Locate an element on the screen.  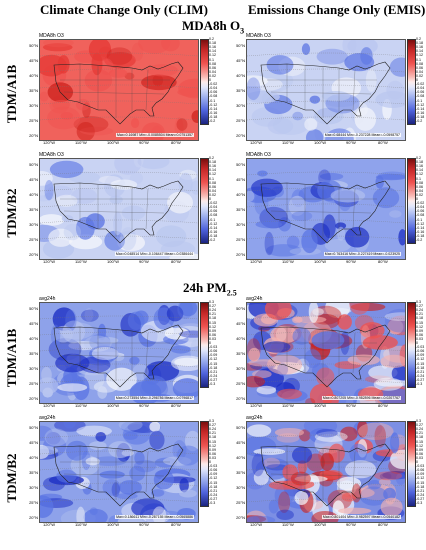
colorbar-tick-label: -0.3 is located at coordinates (419, 503).